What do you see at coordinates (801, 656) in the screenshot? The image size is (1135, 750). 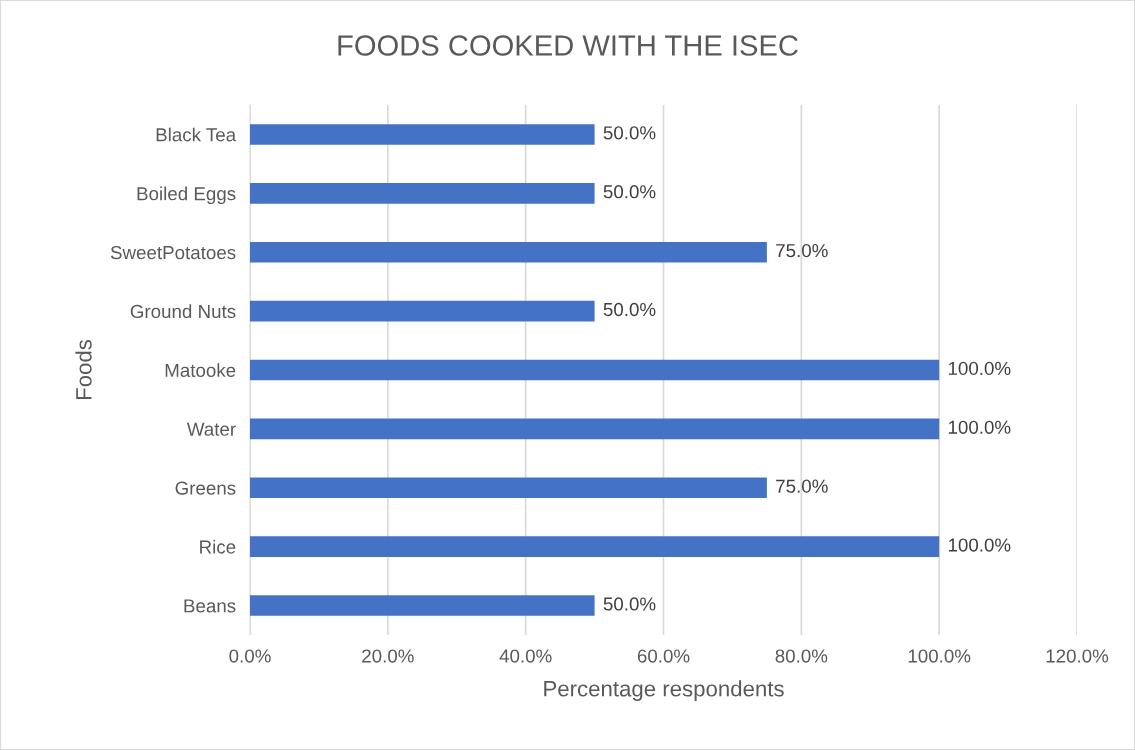 I see `x-tick-label: 80.0%` at bounding box center [801, 656].